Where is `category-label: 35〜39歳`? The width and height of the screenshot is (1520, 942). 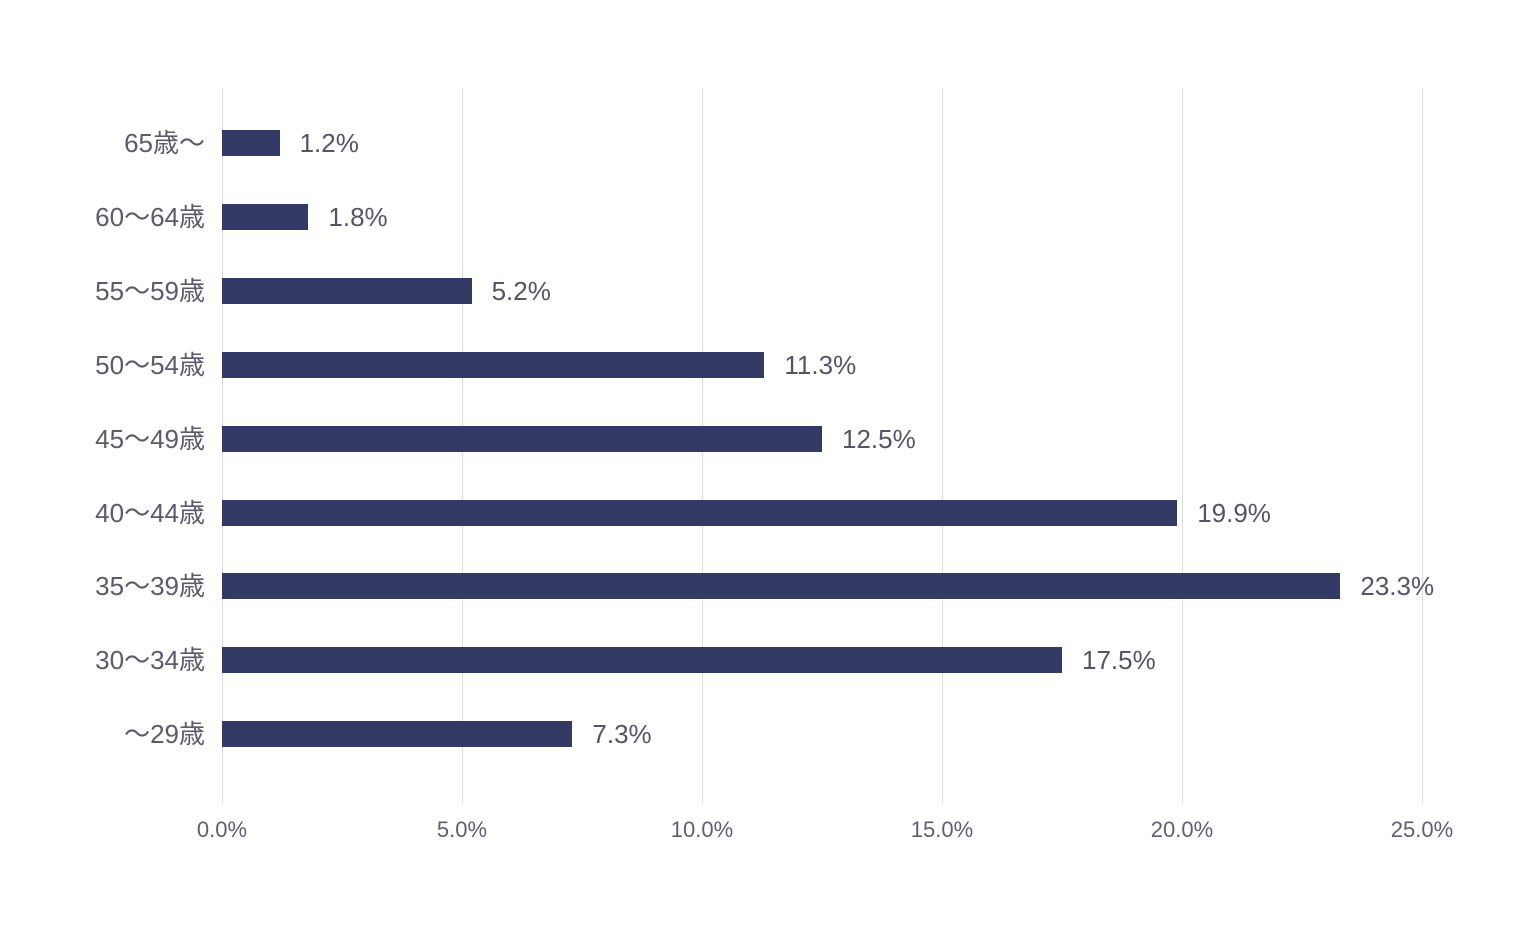
category-label: 35〜39歳 is located at coordinates (150, 586).